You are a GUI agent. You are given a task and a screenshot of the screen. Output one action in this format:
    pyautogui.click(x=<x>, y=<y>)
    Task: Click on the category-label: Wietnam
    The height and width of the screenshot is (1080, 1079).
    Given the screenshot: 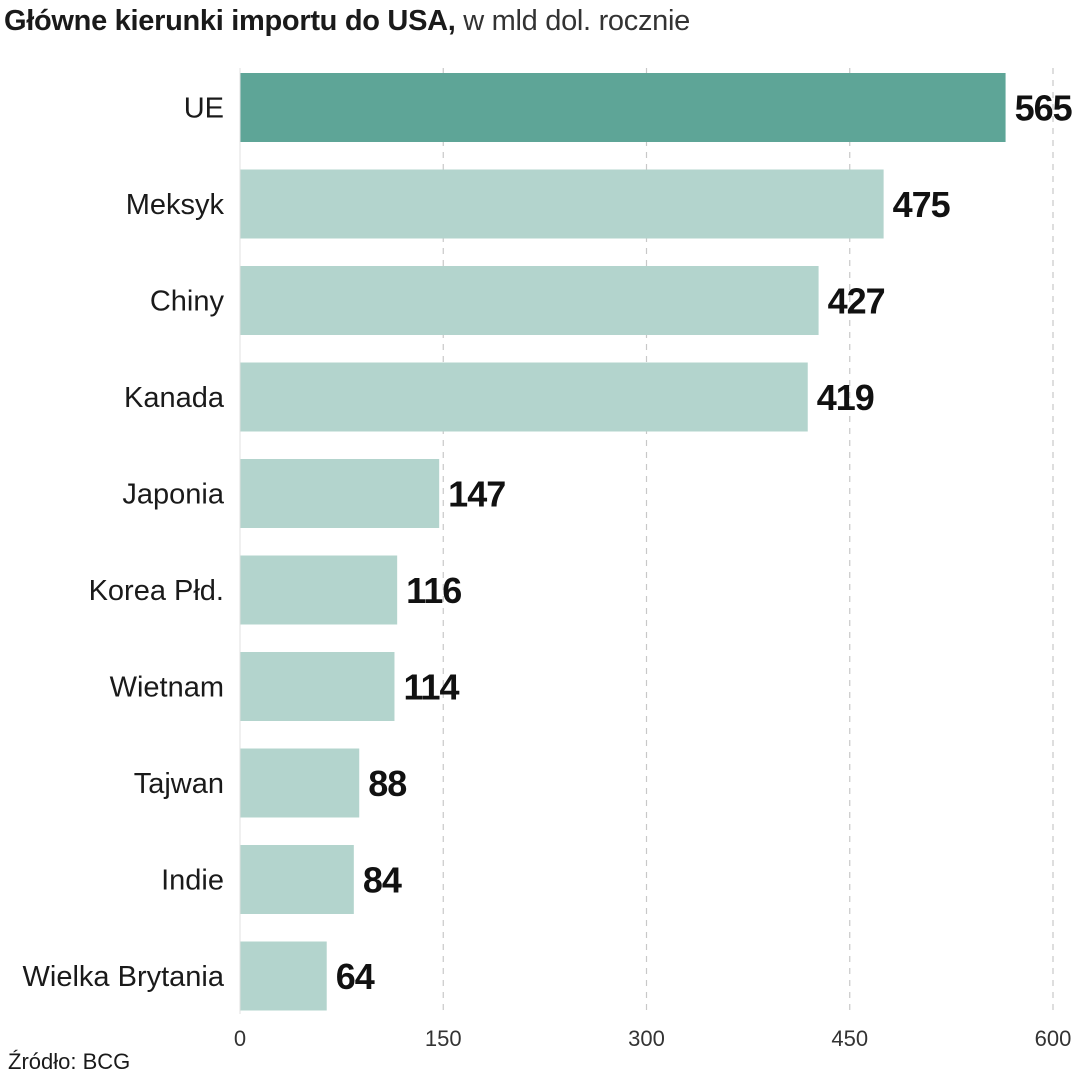 What is the action you would take?
    pyautogui.click(x=167, y=688)
    